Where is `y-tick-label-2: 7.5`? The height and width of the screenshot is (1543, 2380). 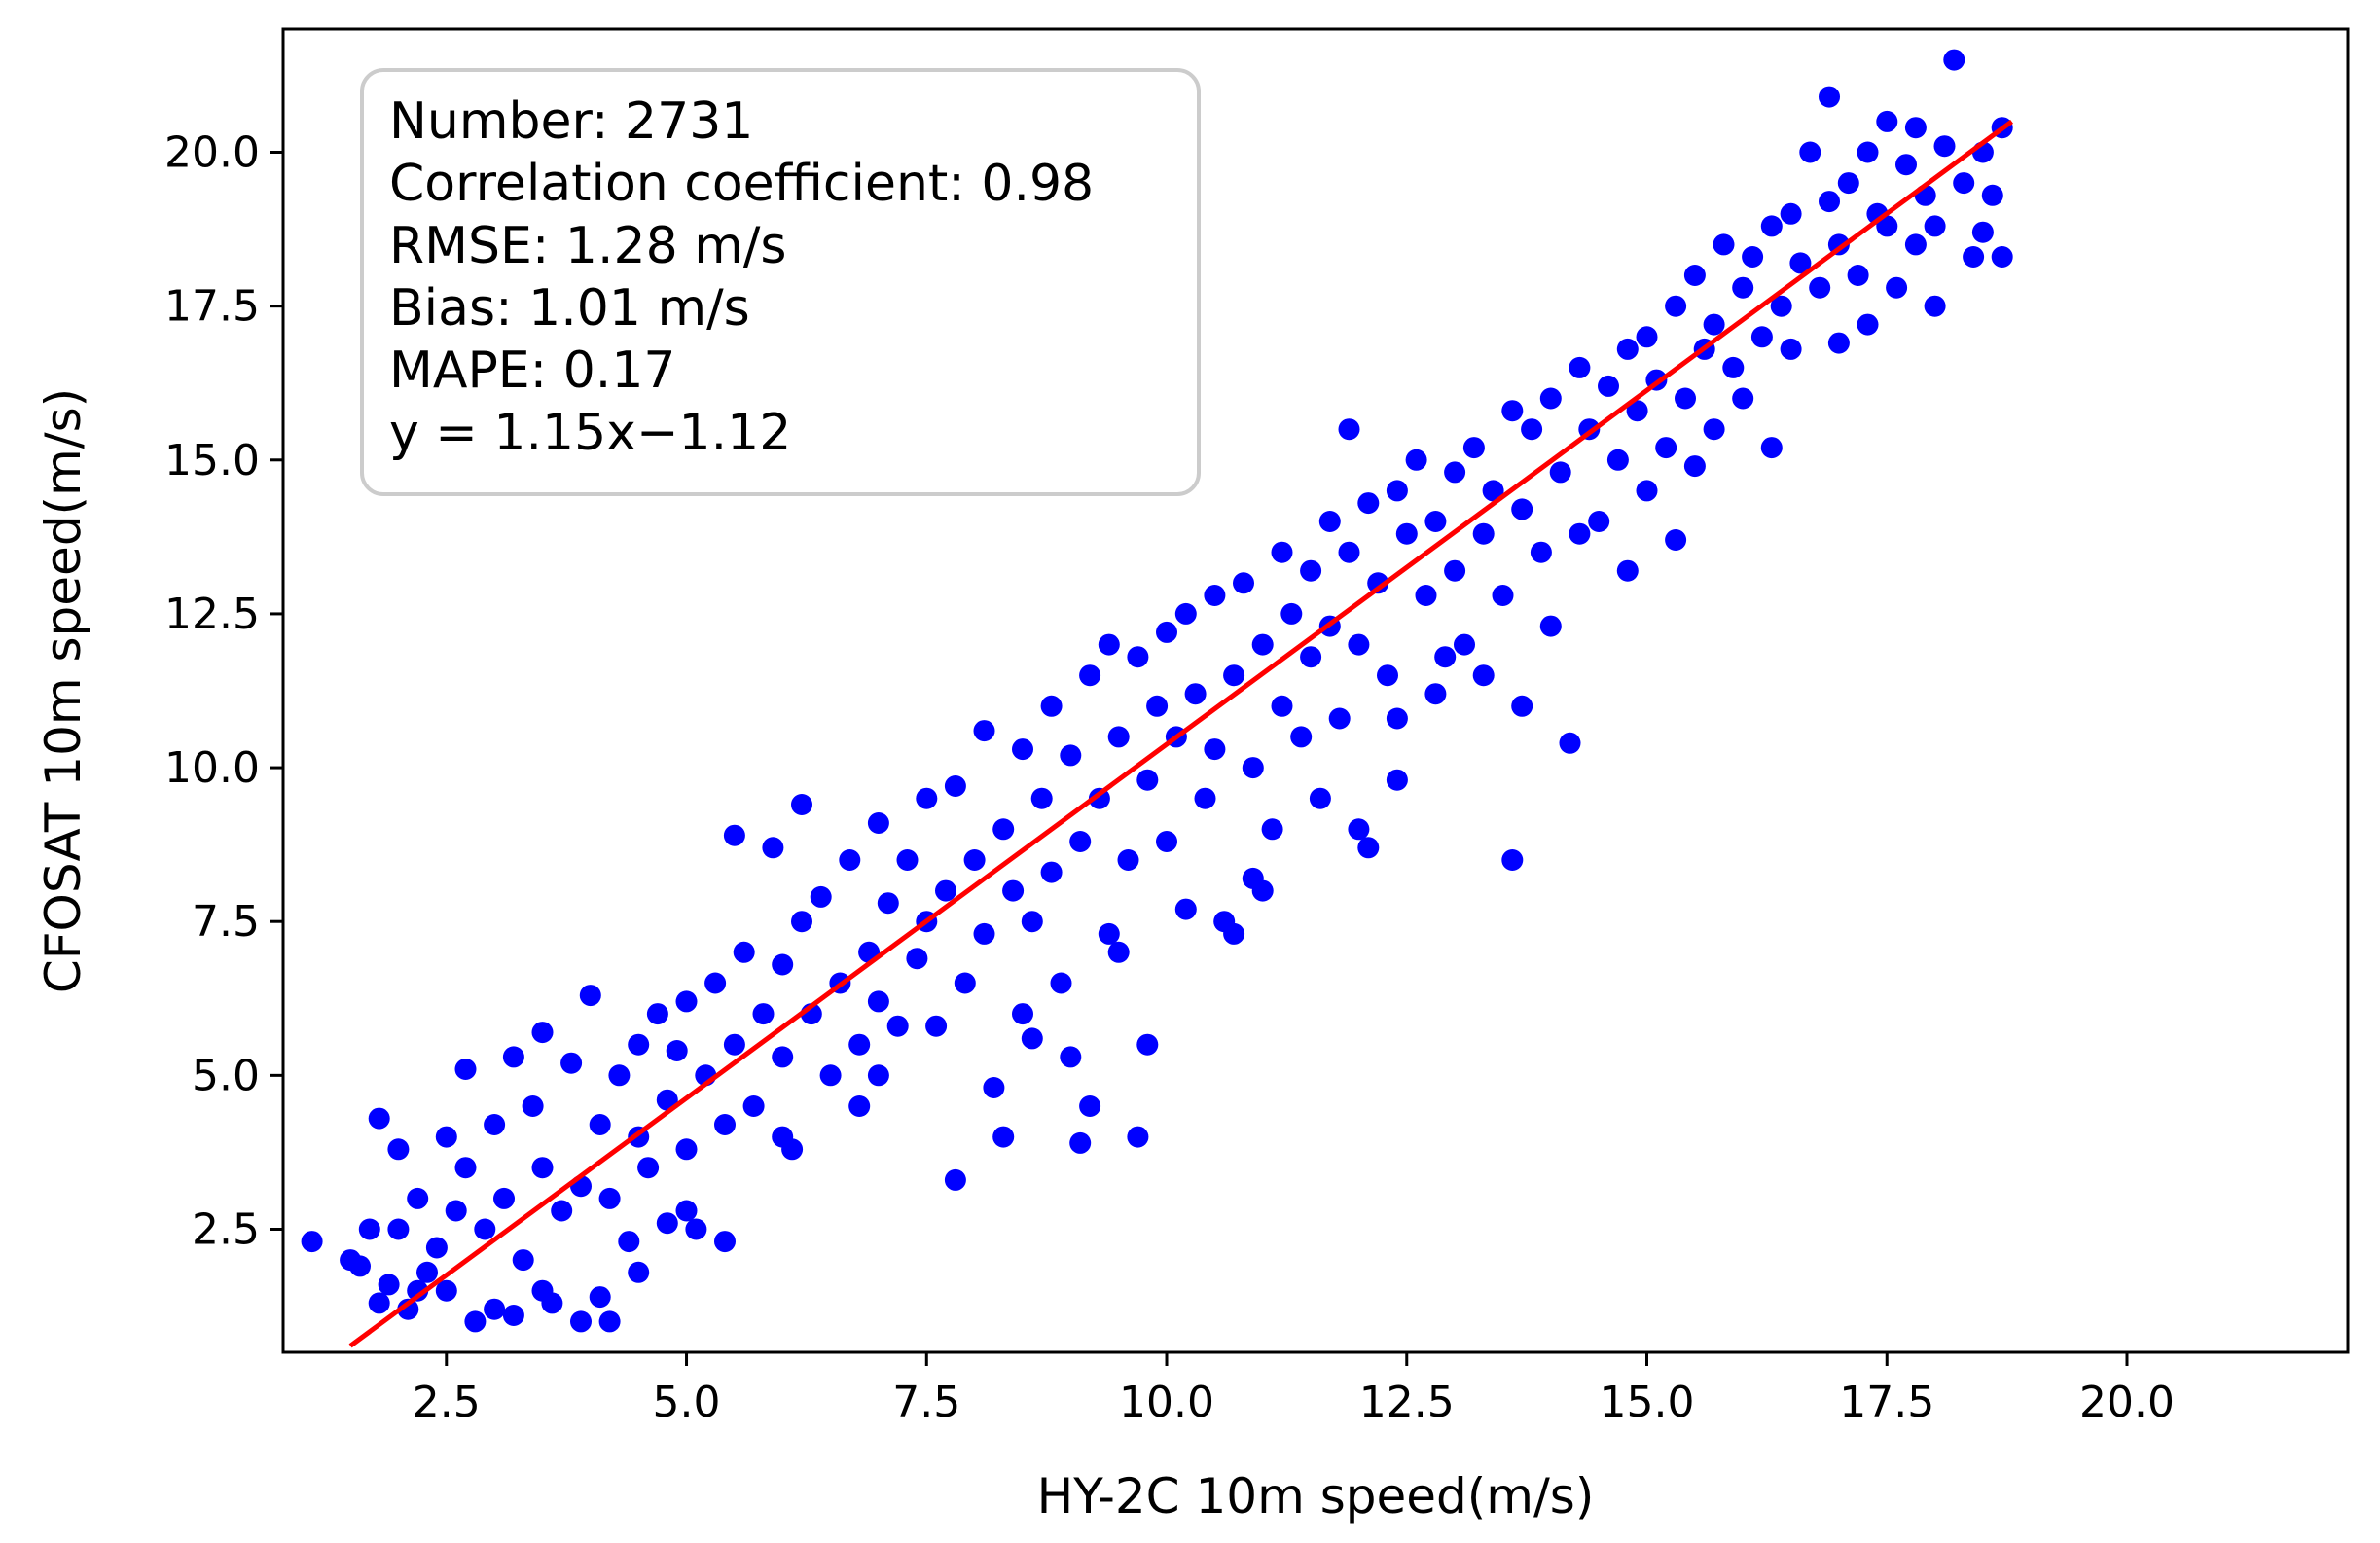
y-tick-label-2: 7.5 is located at coordinates (226, 922).